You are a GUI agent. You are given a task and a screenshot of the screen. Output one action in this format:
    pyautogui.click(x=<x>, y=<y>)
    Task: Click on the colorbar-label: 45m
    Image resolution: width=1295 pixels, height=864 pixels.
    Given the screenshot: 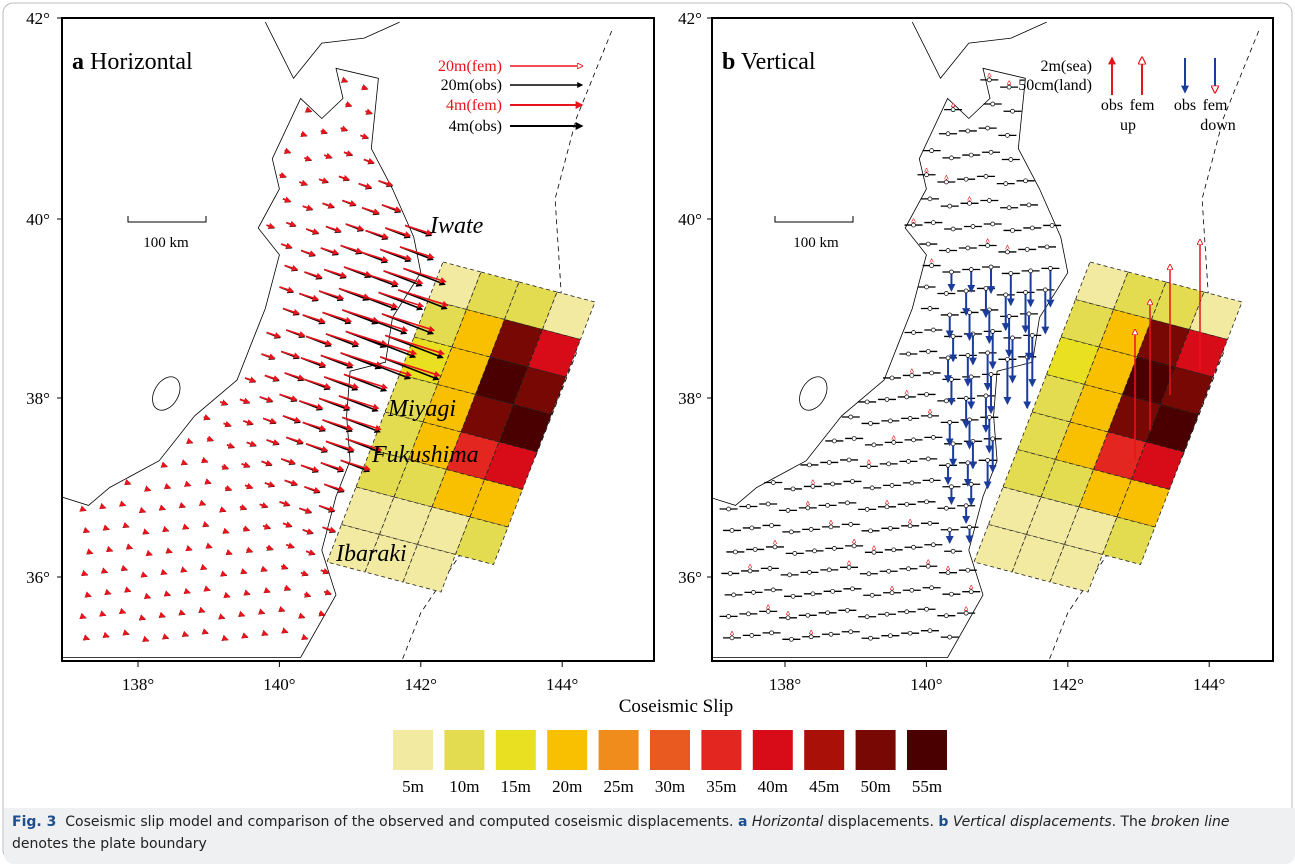 What is the action you would take?
    pyautogui.click(x=824, y=786)
    